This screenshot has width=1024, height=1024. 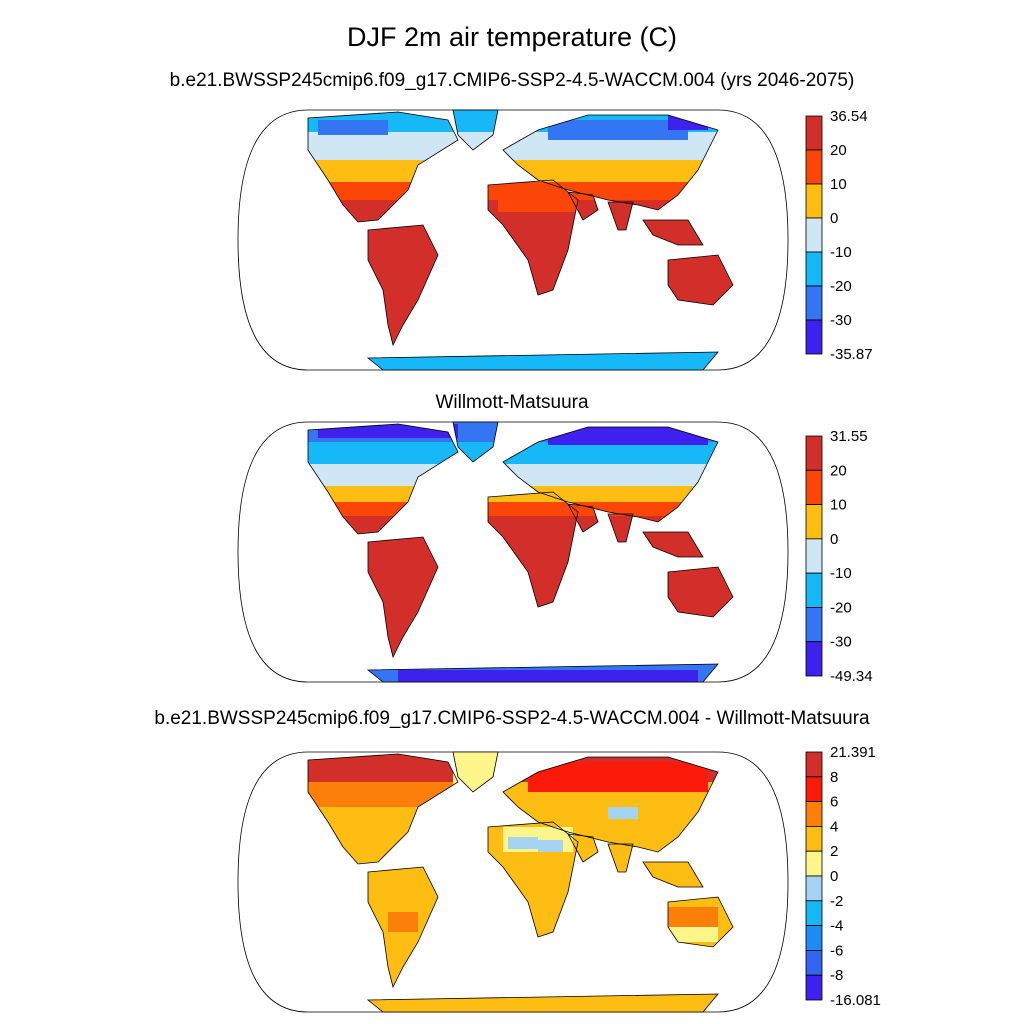 I want to click on panel-3-colorbar: 21.391 8 6 4 2 0 -2 -4 -6 -8 -16.081, so click(x=843, y=876).